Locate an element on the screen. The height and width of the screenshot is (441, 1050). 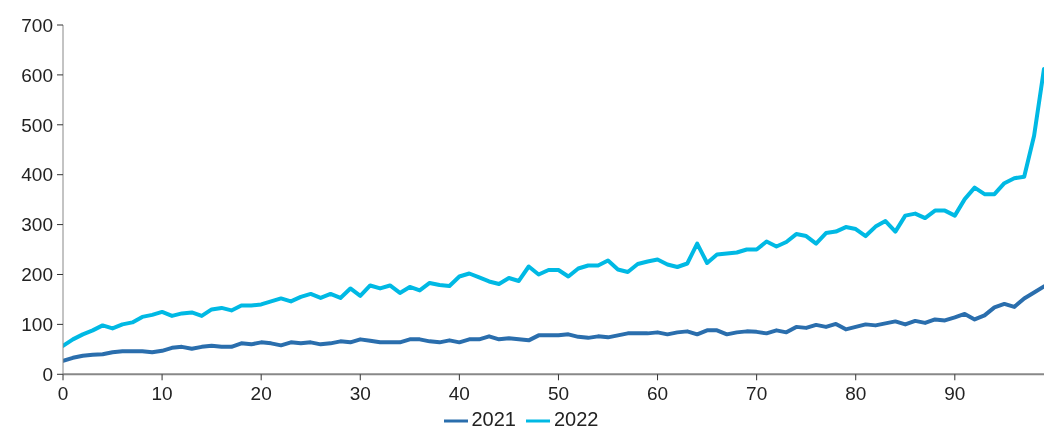
x-tick-label: 60 is located at coordinates (657, 393).